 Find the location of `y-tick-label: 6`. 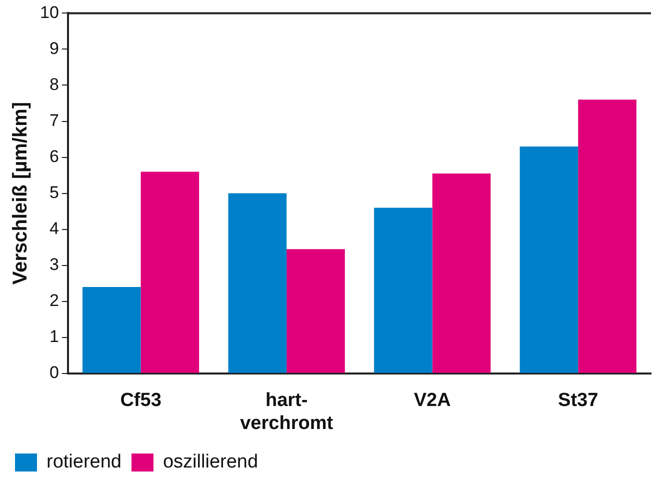

y-tick-label: 6 is located at coordinates (54, 156).